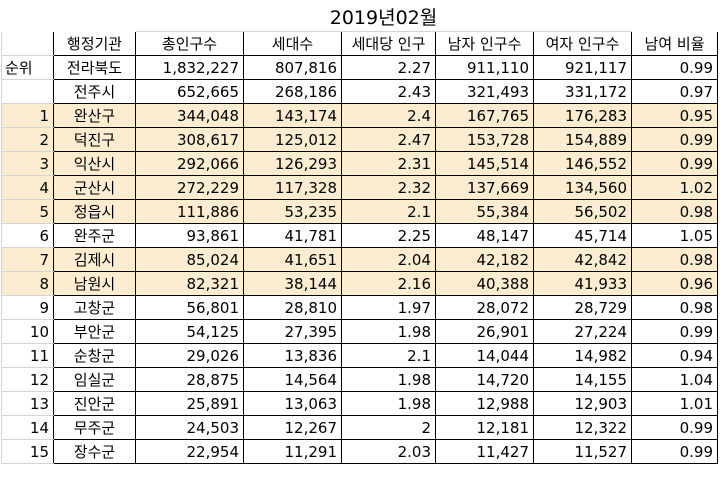 The image size is (720, 486). I want to click on households-cell: 11,291, so click(292, 451).